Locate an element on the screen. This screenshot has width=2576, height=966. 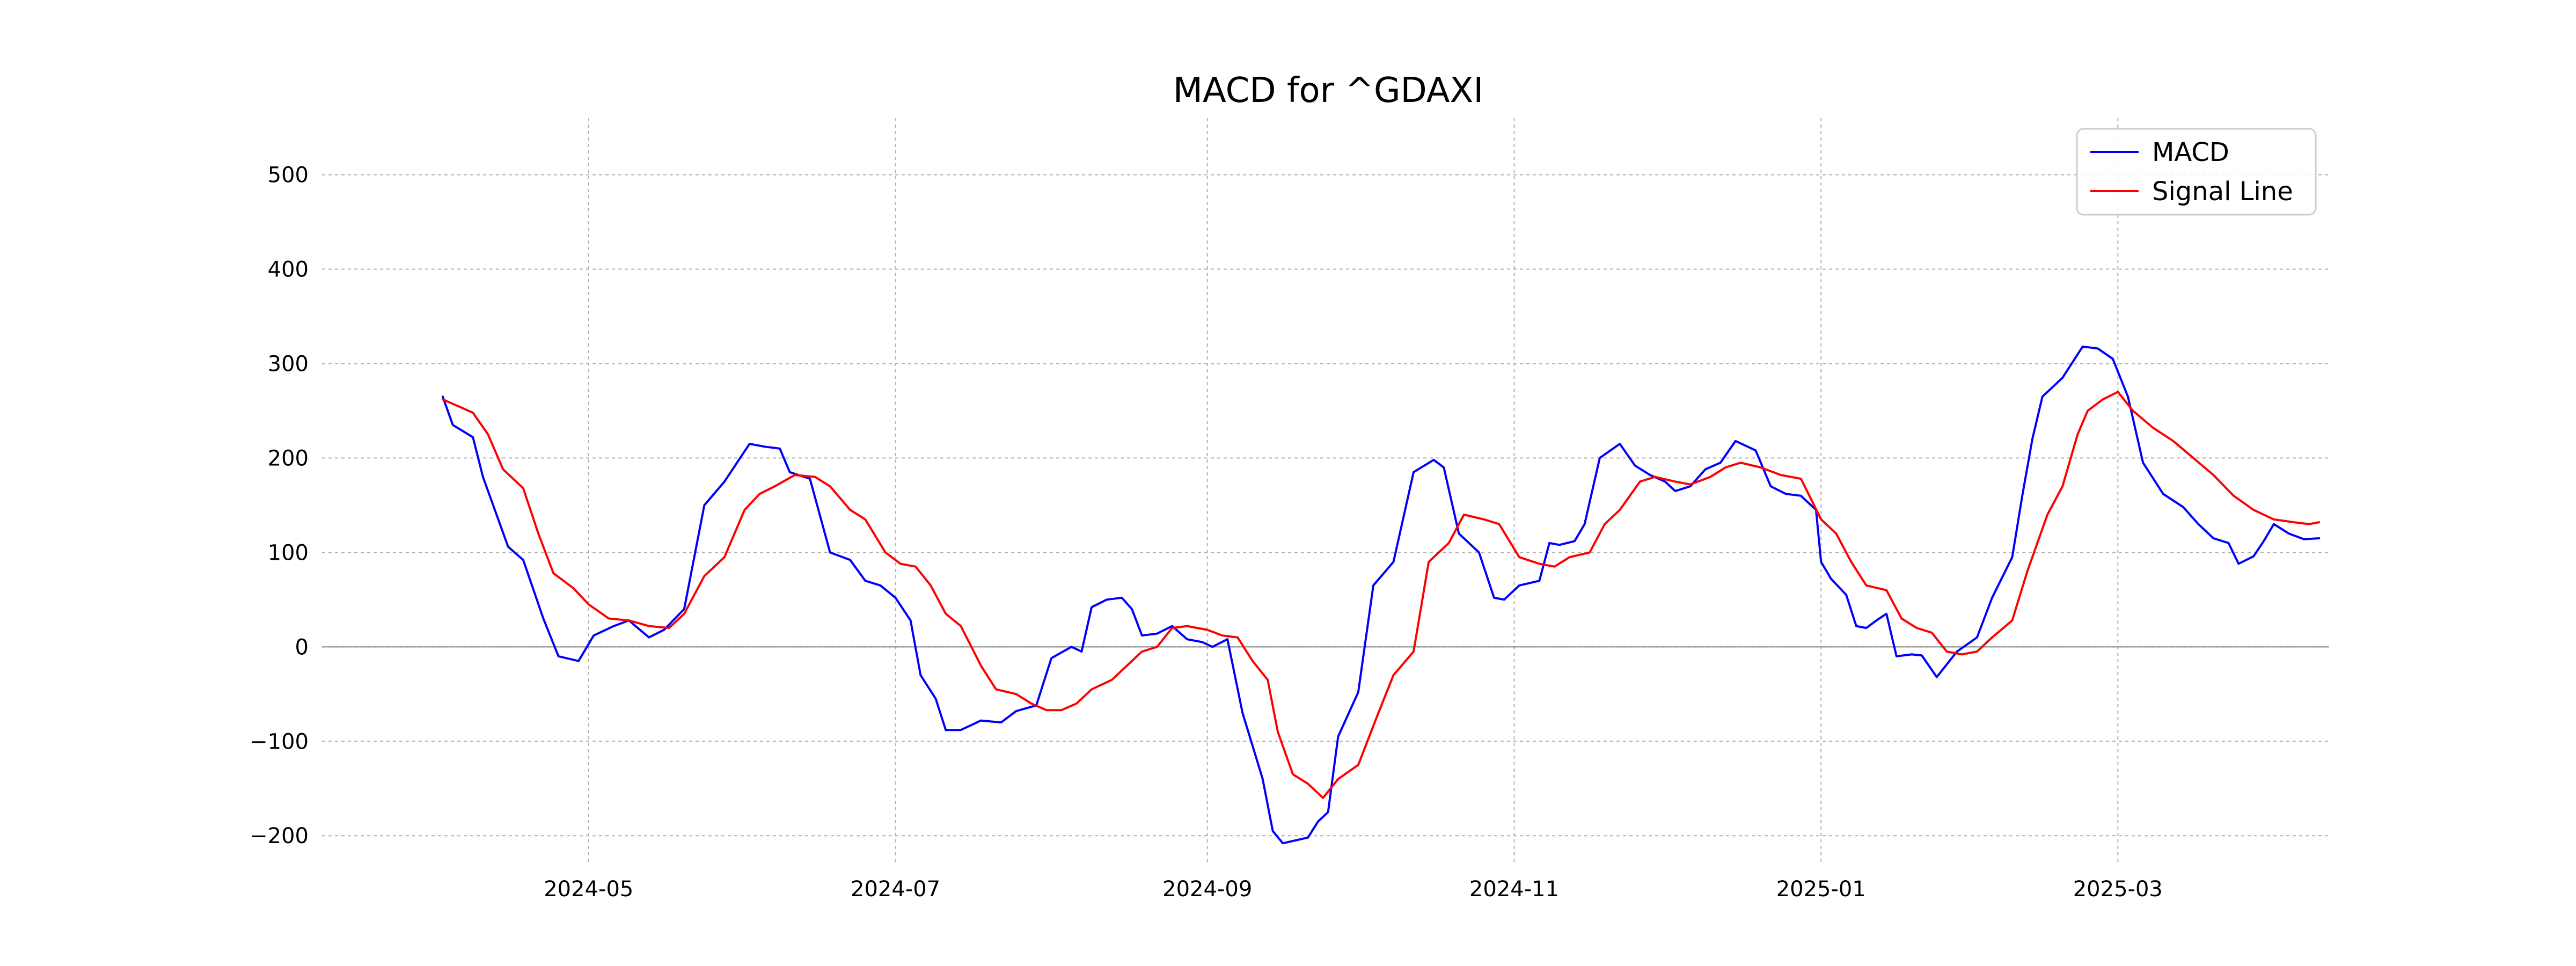
x-tick-label: 2024-07 is located at coordinates (895, 889).